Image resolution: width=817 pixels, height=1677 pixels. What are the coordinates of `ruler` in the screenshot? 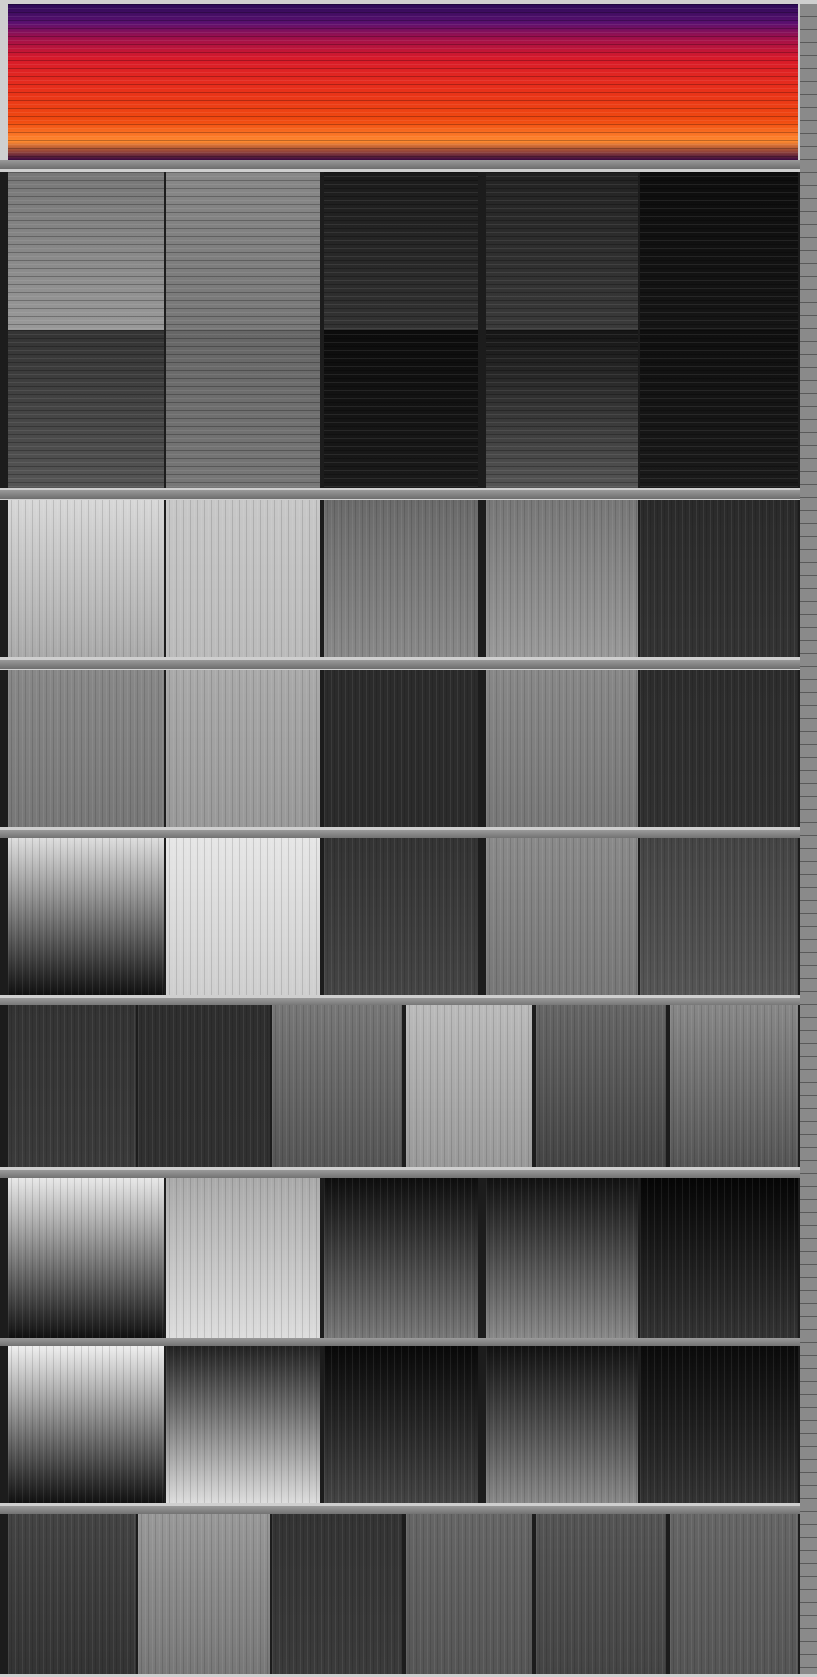 It's located at (808, 839).